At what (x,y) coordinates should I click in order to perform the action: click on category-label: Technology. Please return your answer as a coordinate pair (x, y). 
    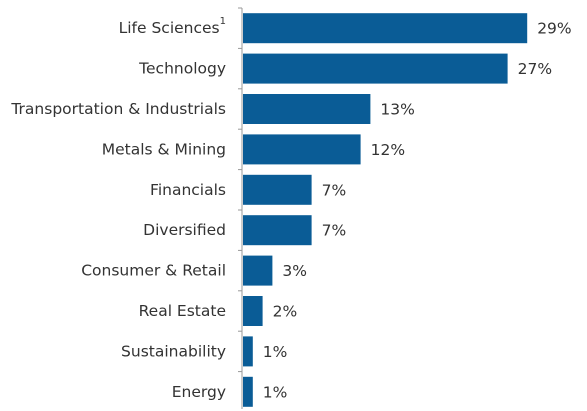
    Looking at the image, I should click on (182, 68).